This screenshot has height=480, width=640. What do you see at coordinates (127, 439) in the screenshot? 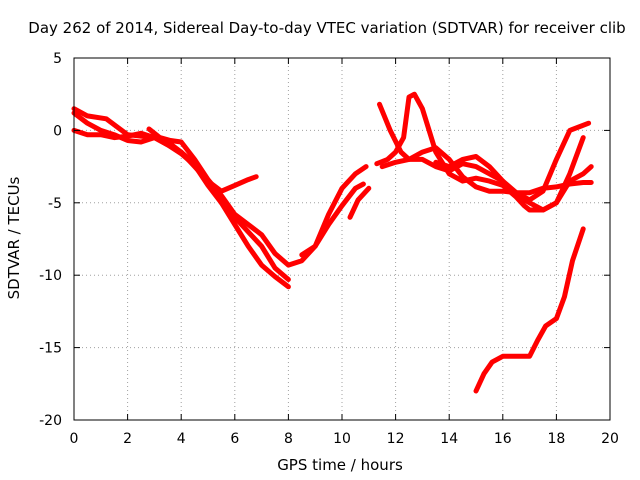
I see `x-tick-label: 2` at bounding box center [127, 439].